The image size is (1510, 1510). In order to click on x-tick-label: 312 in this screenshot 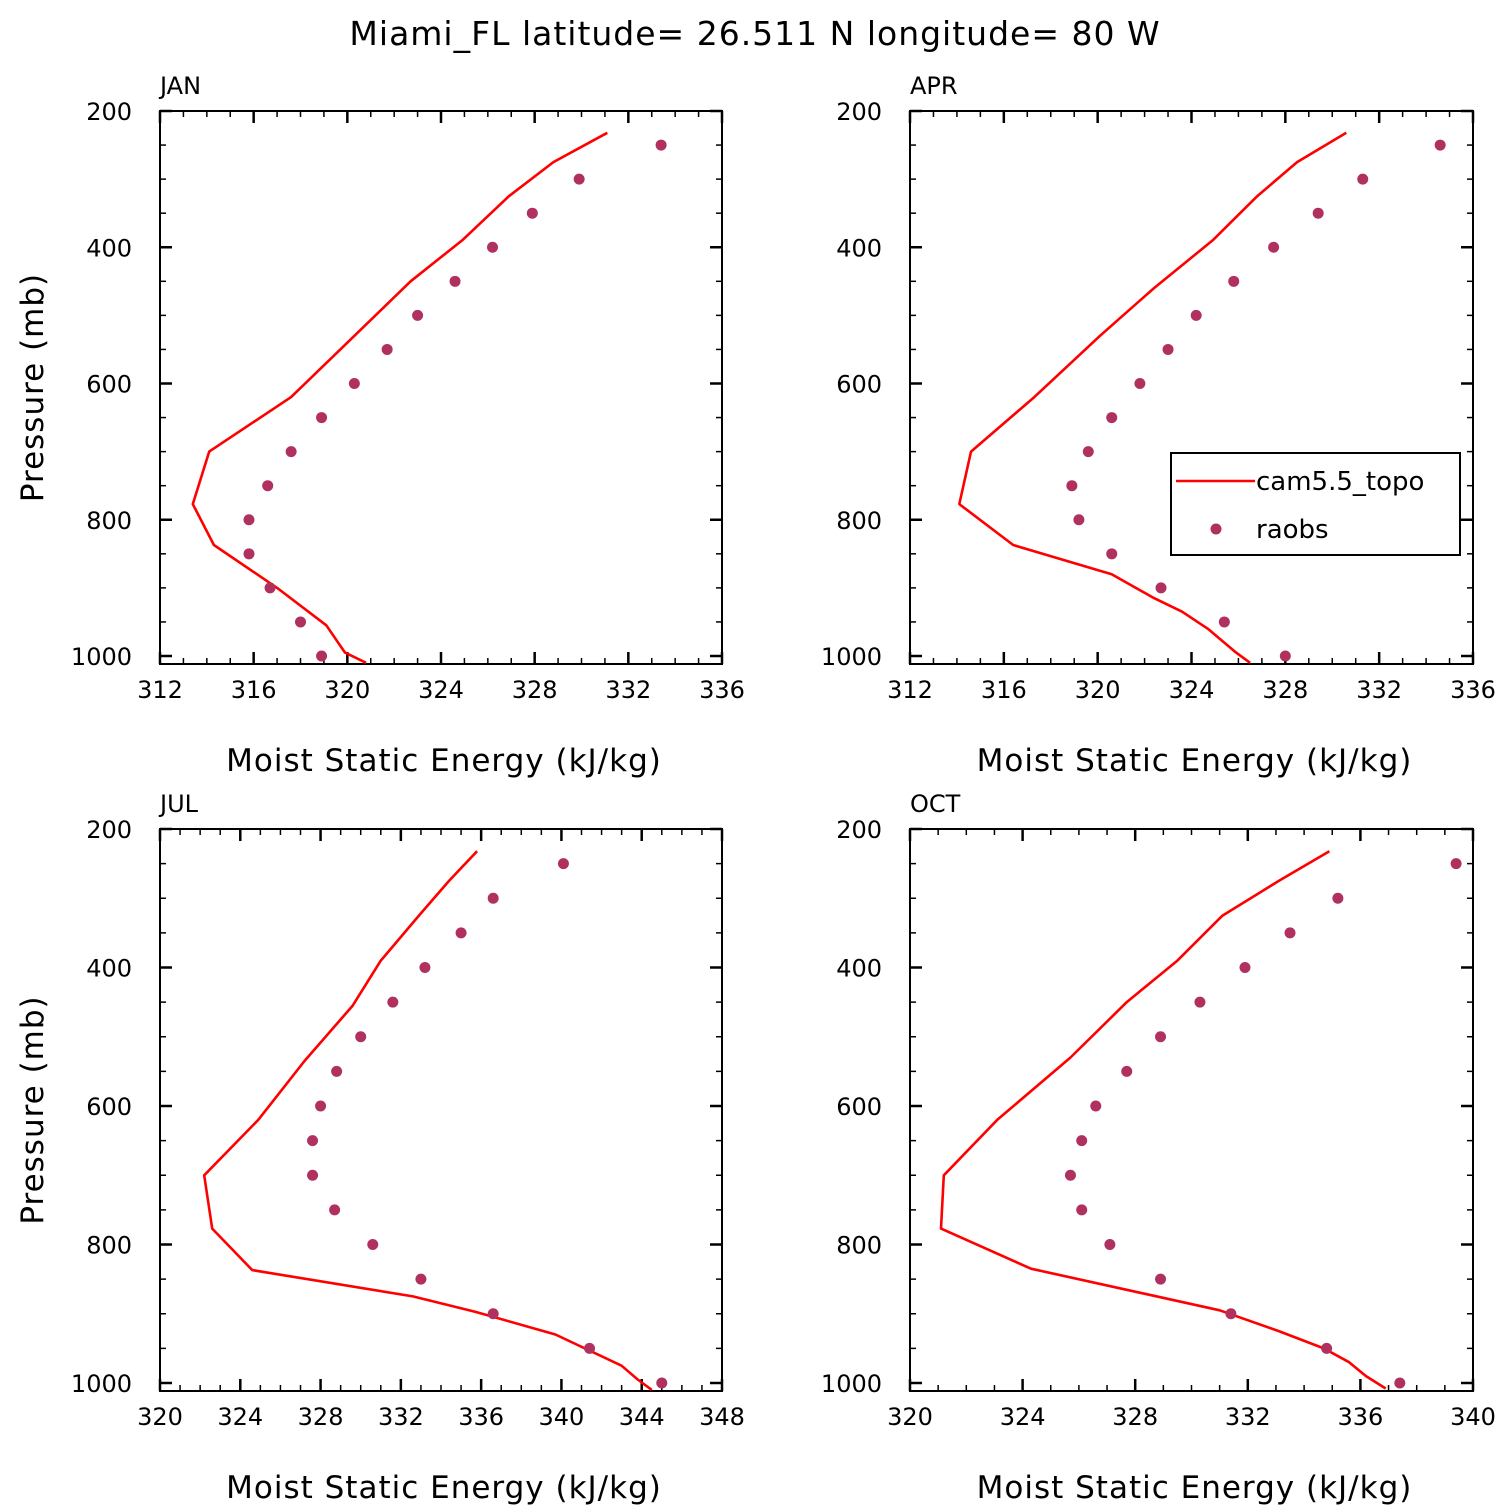, I will do `click(160, 690)`.